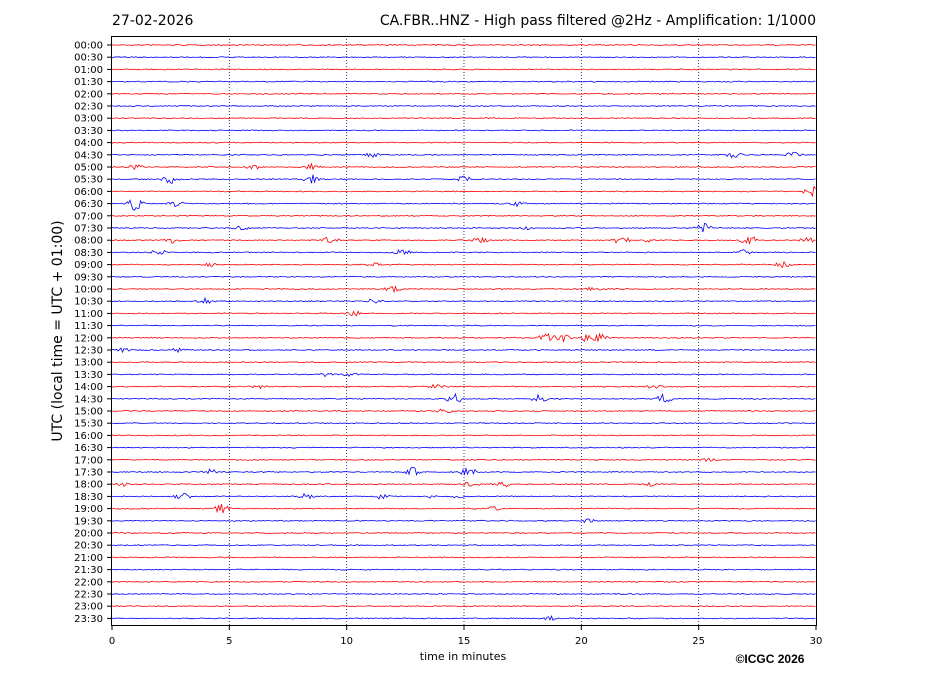  What do you see at coordinates (88, 143) in the screenshot?
I see `y-tick-label-0400: 04:00` at bounding box center [88, 143].